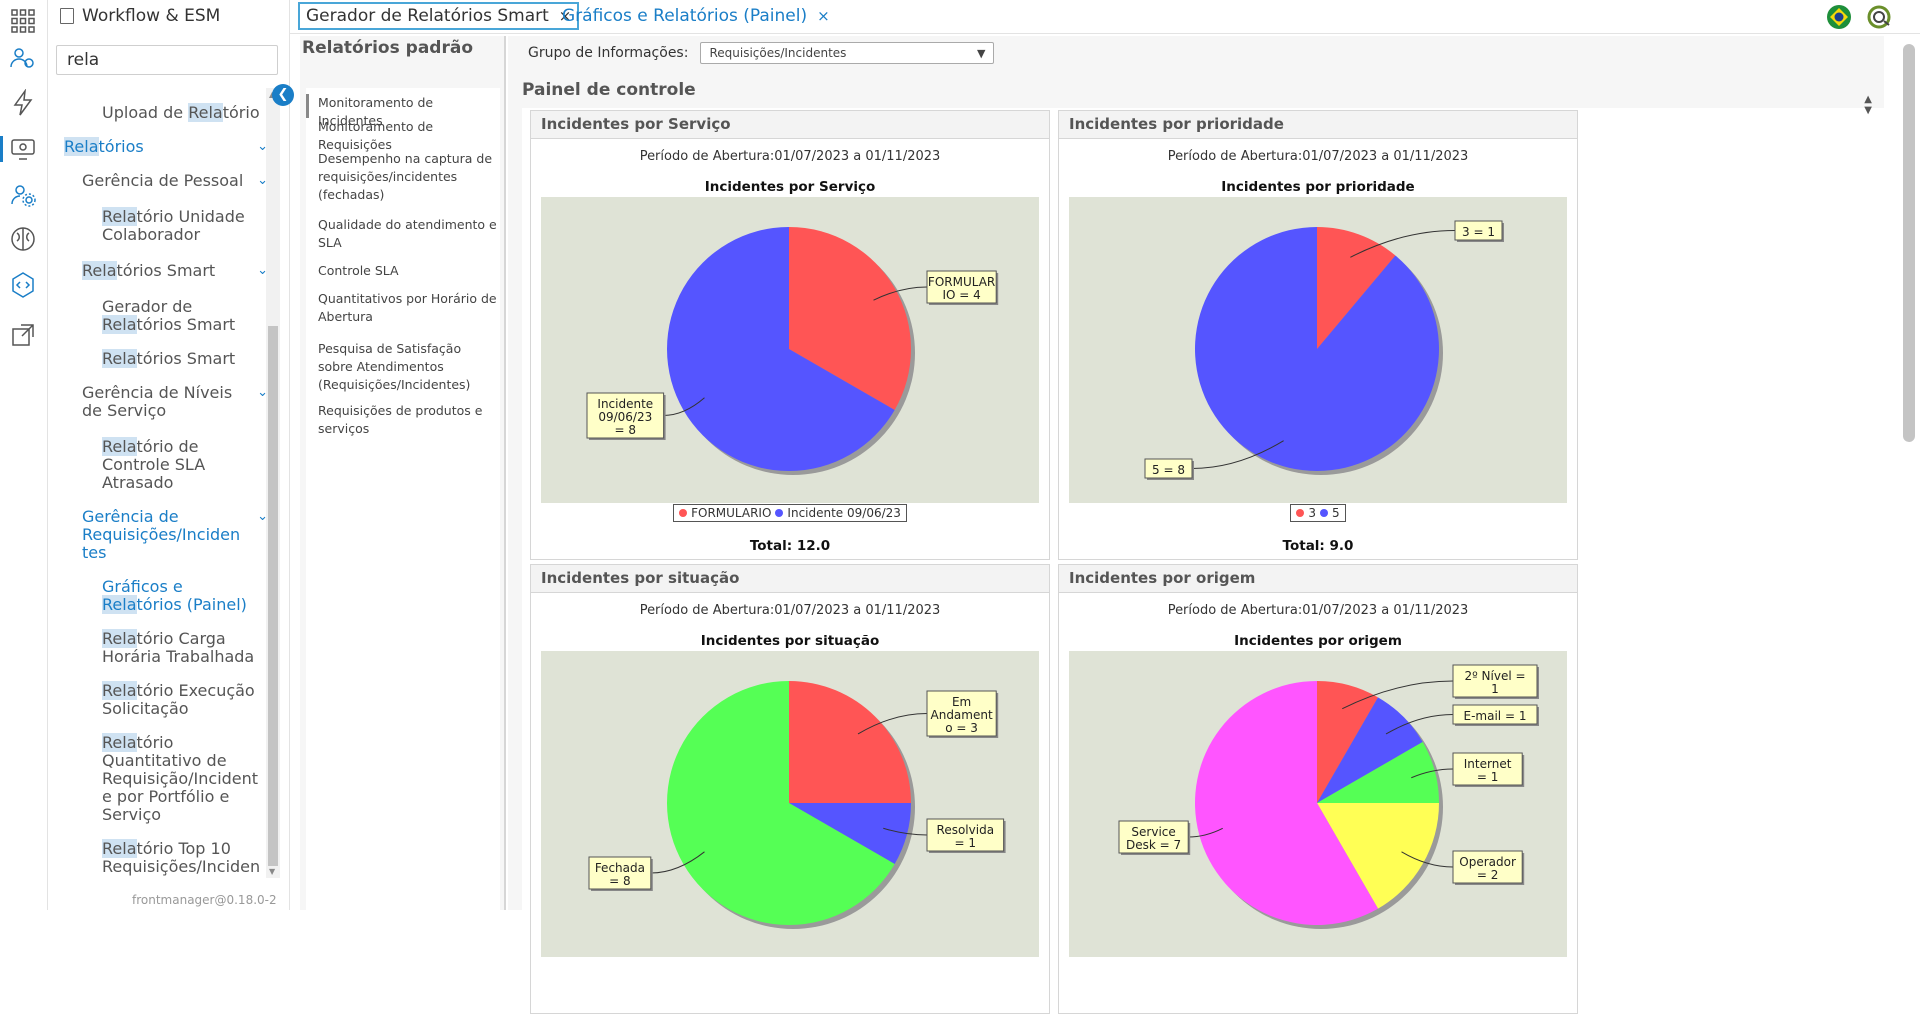 The width and height of the screenshot is (1920, 1014). What do you see at coordinates (1839, 17) in the screenshot?
I see `brazil-flag-icon` at bounding box center [1839, 17].